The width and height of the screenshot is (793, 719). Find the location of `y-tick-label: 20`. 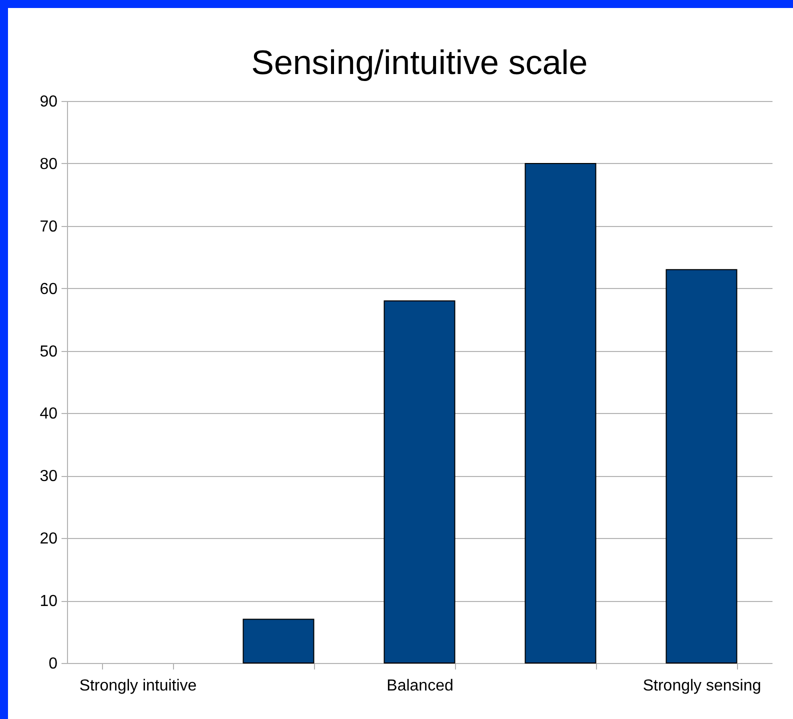

y-tick-label: 20 is located at coordinates (49, 539).